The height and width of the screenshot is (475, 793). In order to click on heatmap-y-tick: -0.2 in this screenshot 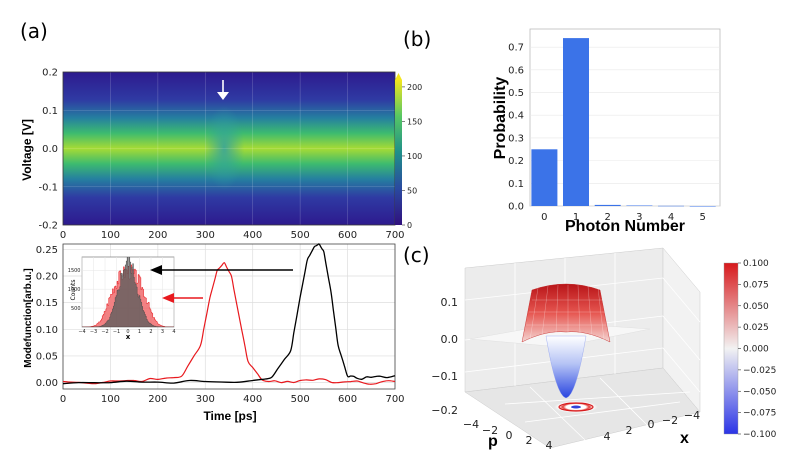, I will do `click(48, 226)`.